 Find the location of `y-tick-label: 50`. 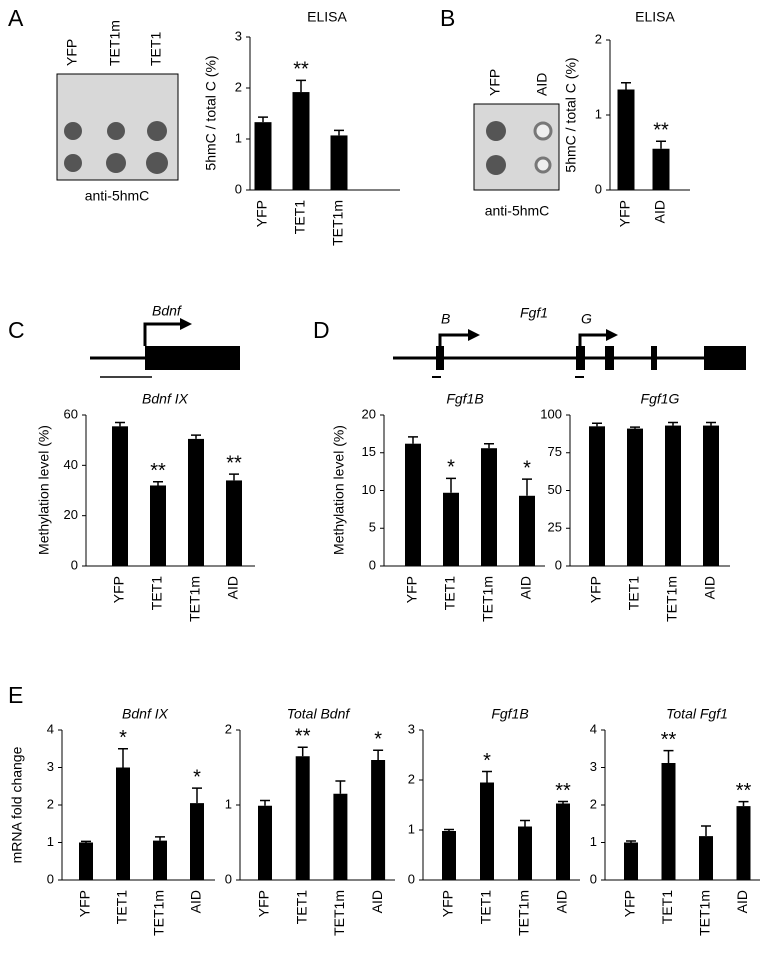

y-tick-label: 50 is located at coordinates (555, 489).